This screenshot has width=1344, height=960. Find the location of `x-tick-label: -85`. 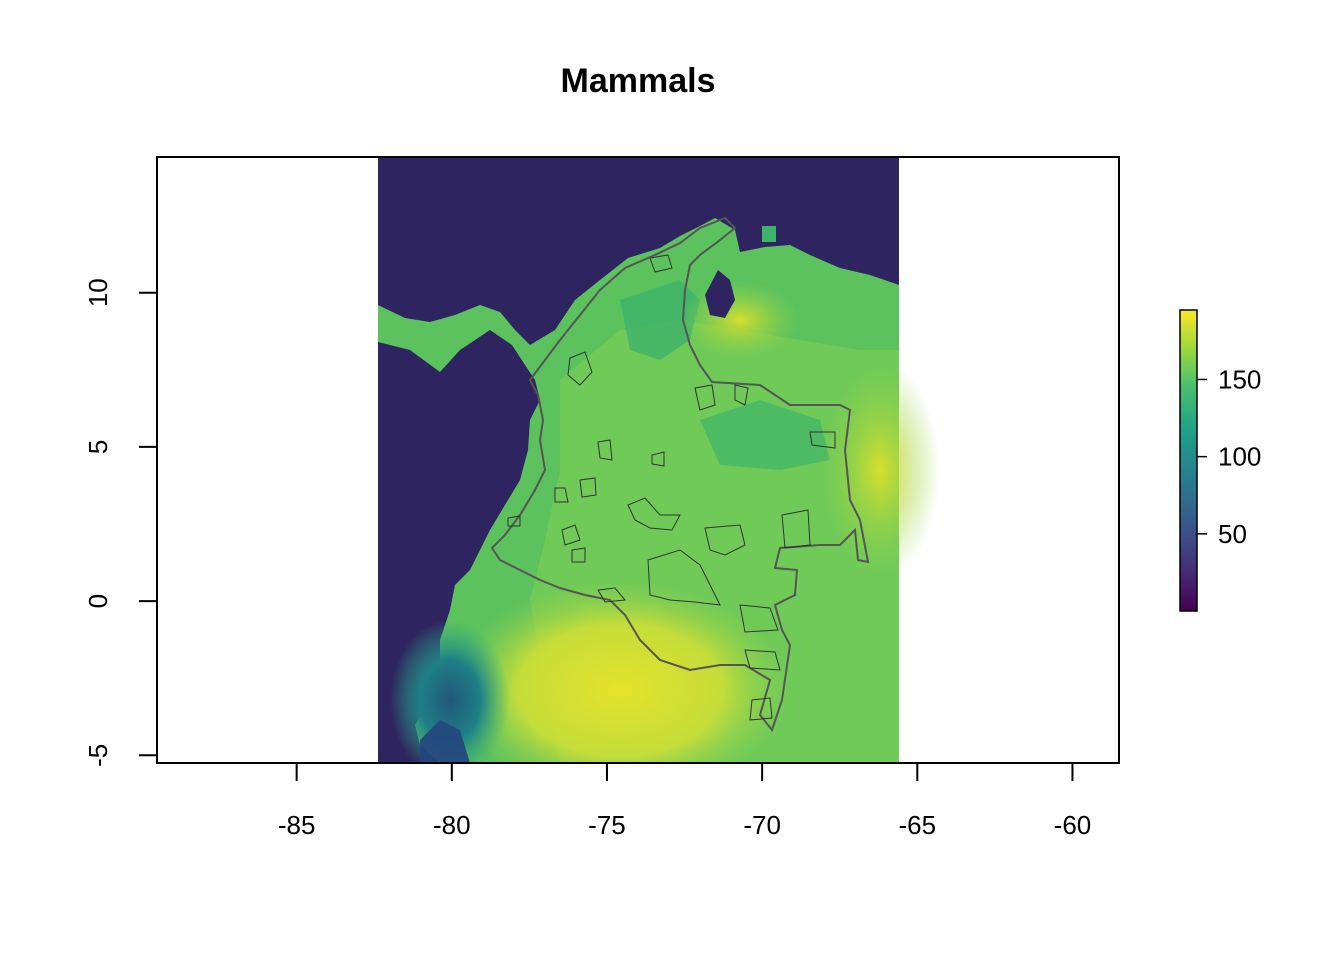

x-tick-label: -85 is located at coordinates (297, 825).